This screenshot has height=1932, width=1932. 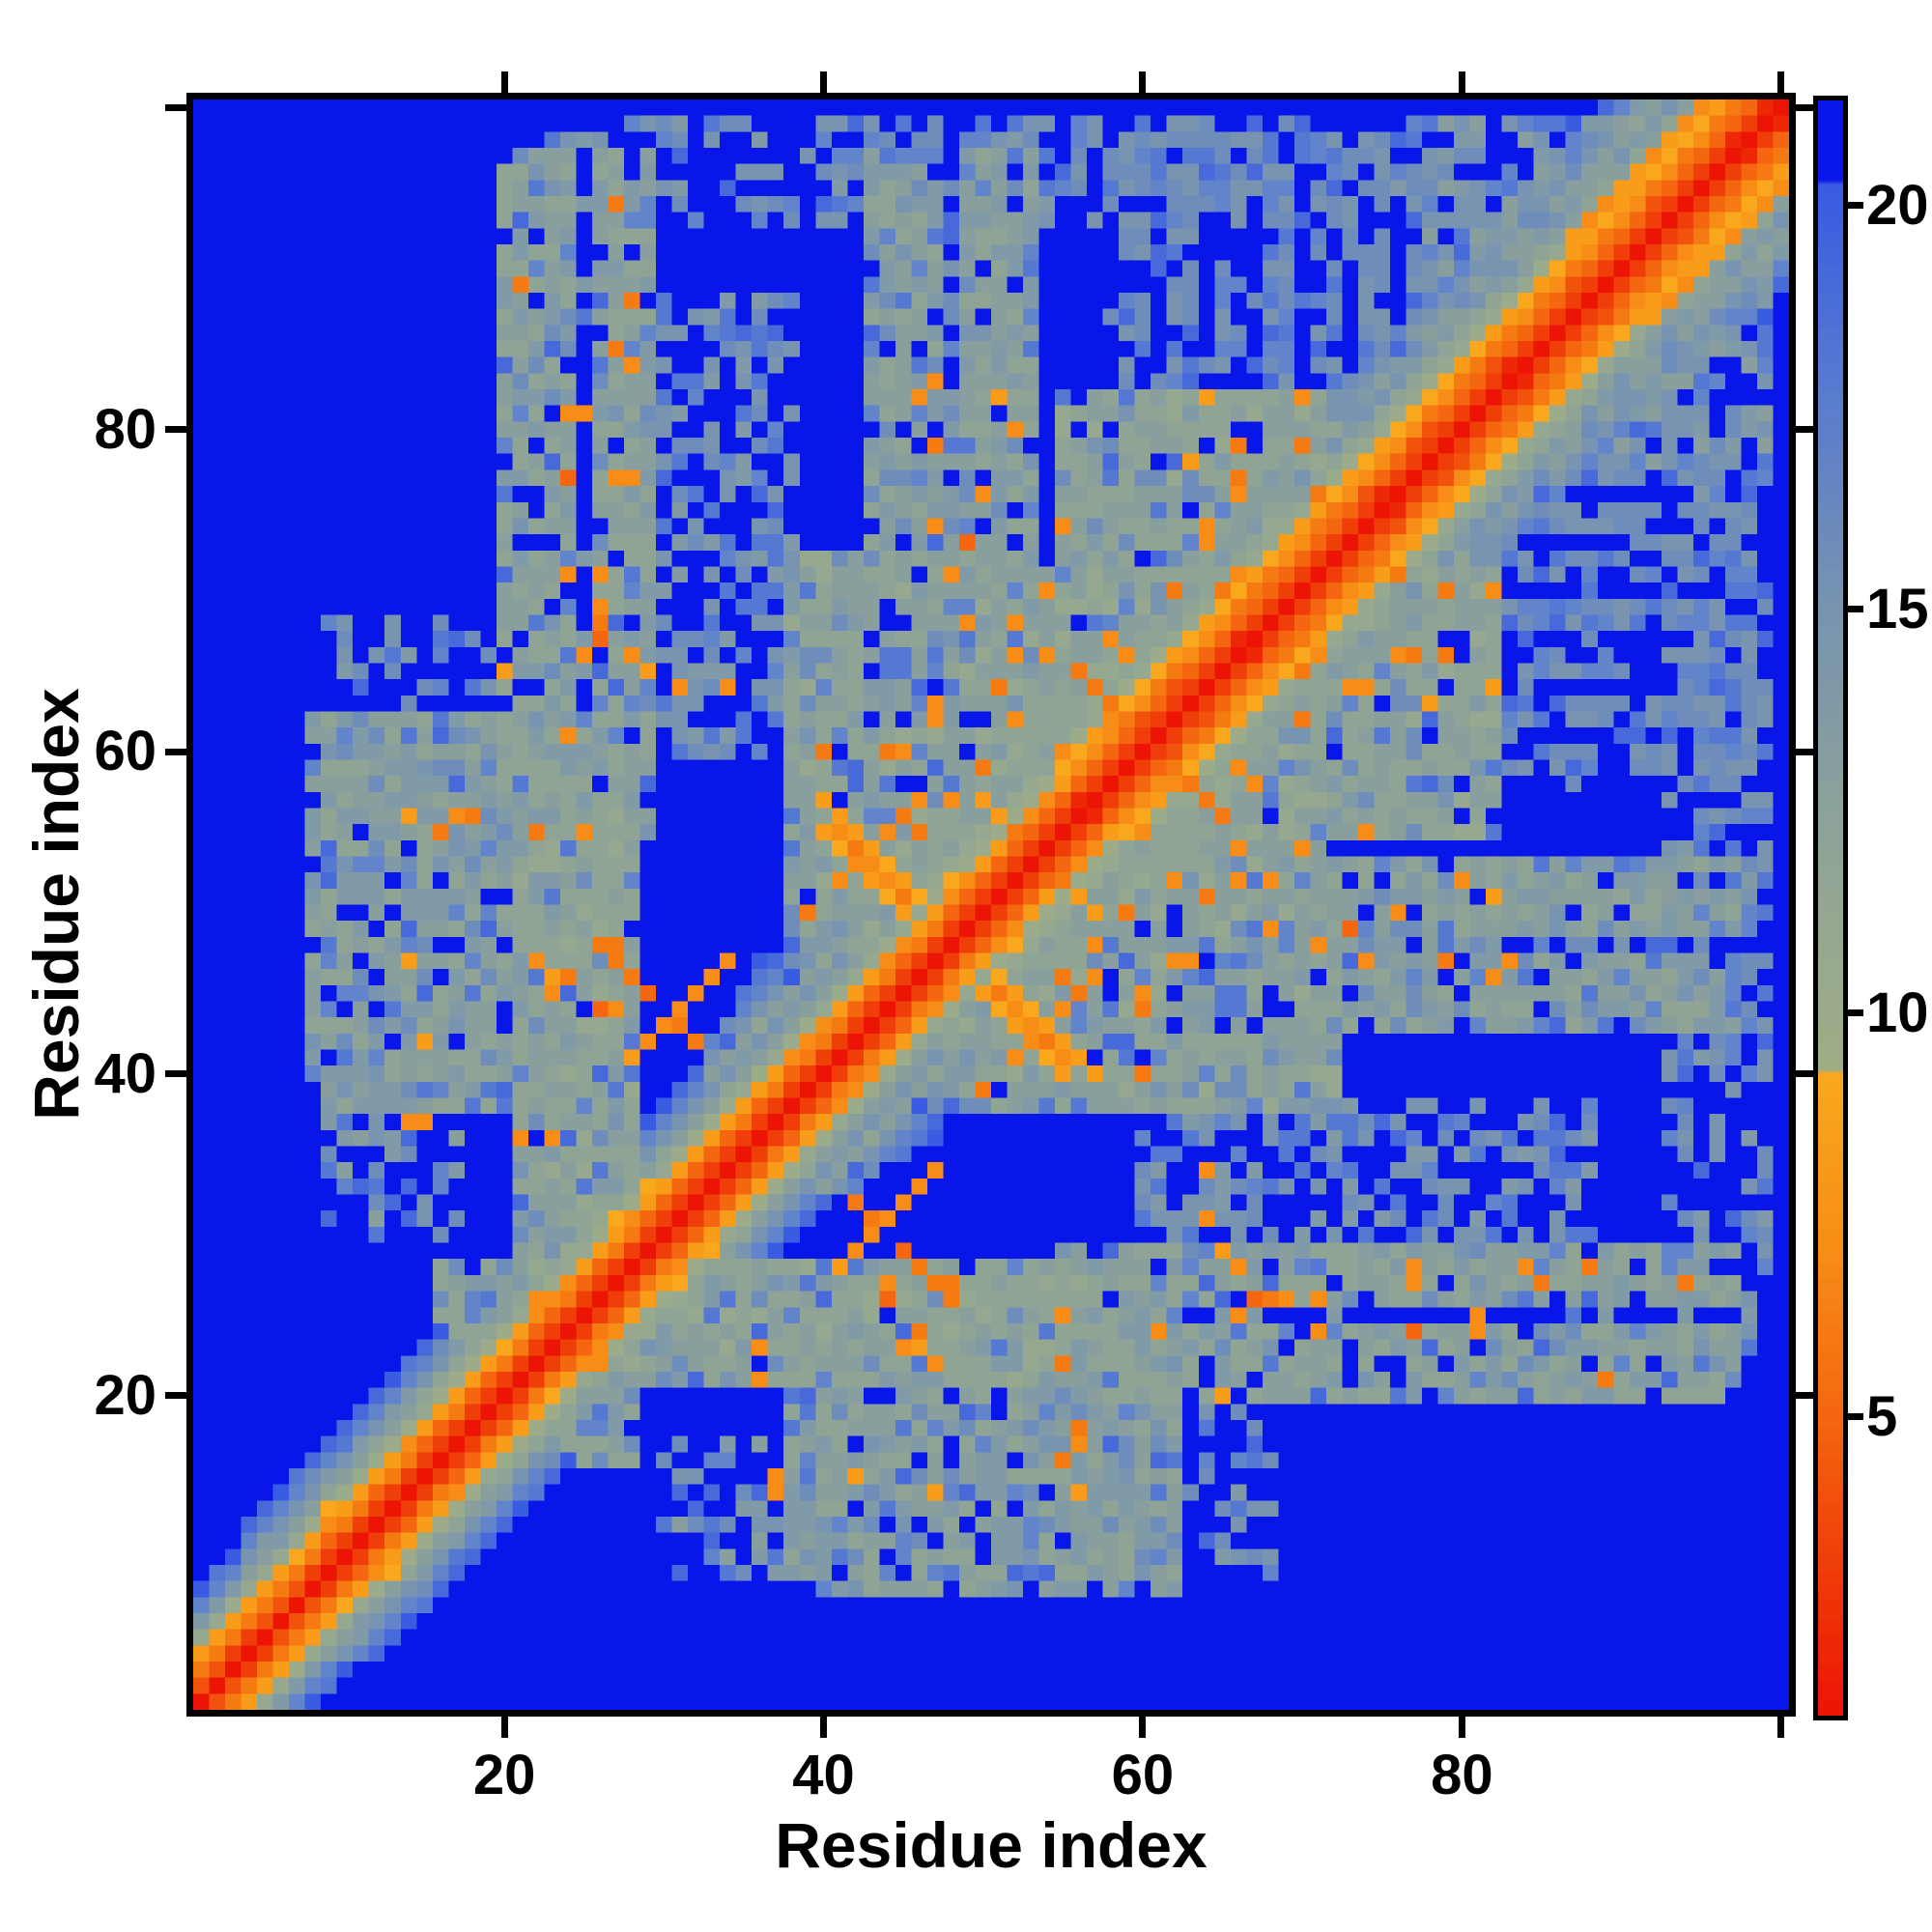 What do you see at coordinates (992, 1845) in the screenshot?
I see `x-axis-title: Residue index` at bounding box center [992, 1845].